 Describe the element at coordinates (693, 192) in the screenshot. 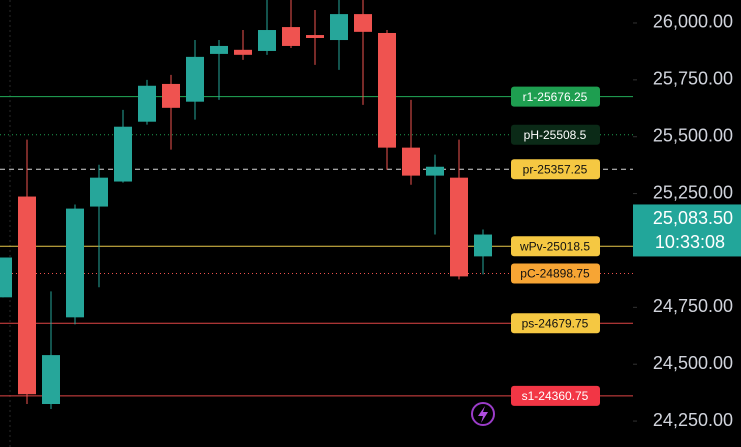

I see `y-tick-label: 25,250.00` at that location.